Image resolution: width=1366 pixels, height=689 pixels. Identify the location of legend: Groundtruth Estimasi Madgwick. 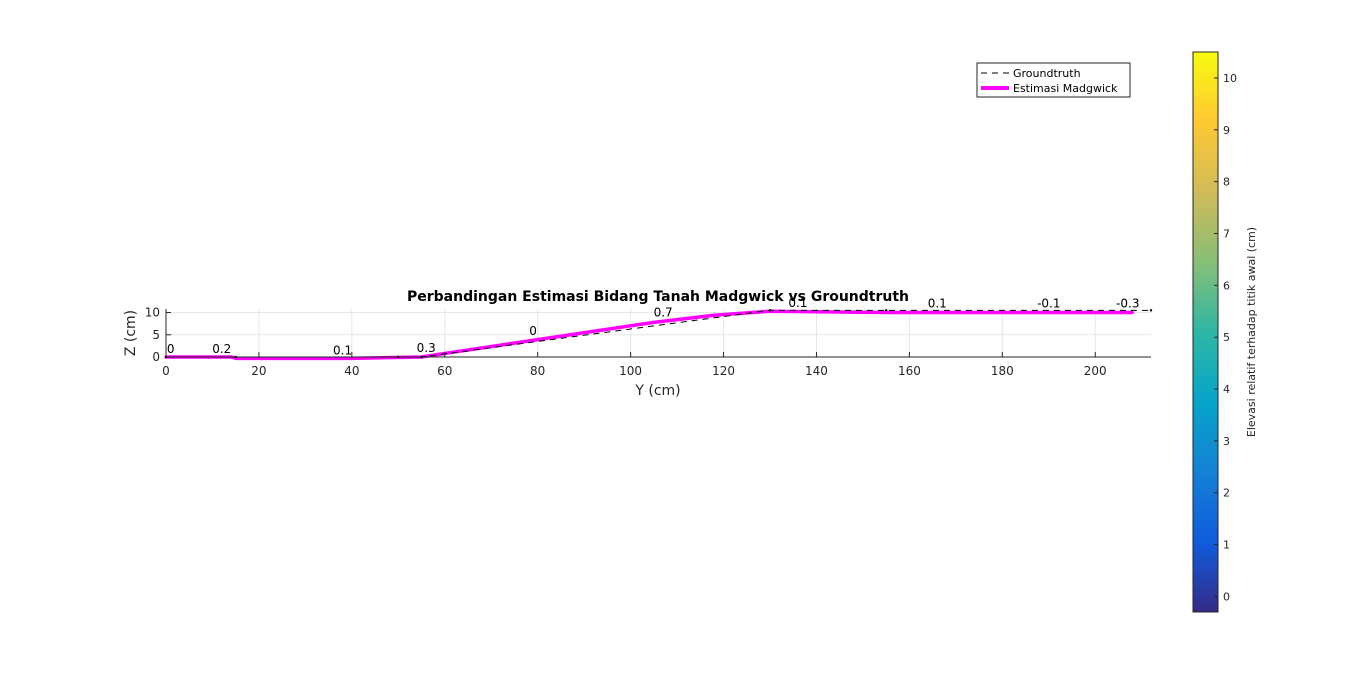
(1053, 80).